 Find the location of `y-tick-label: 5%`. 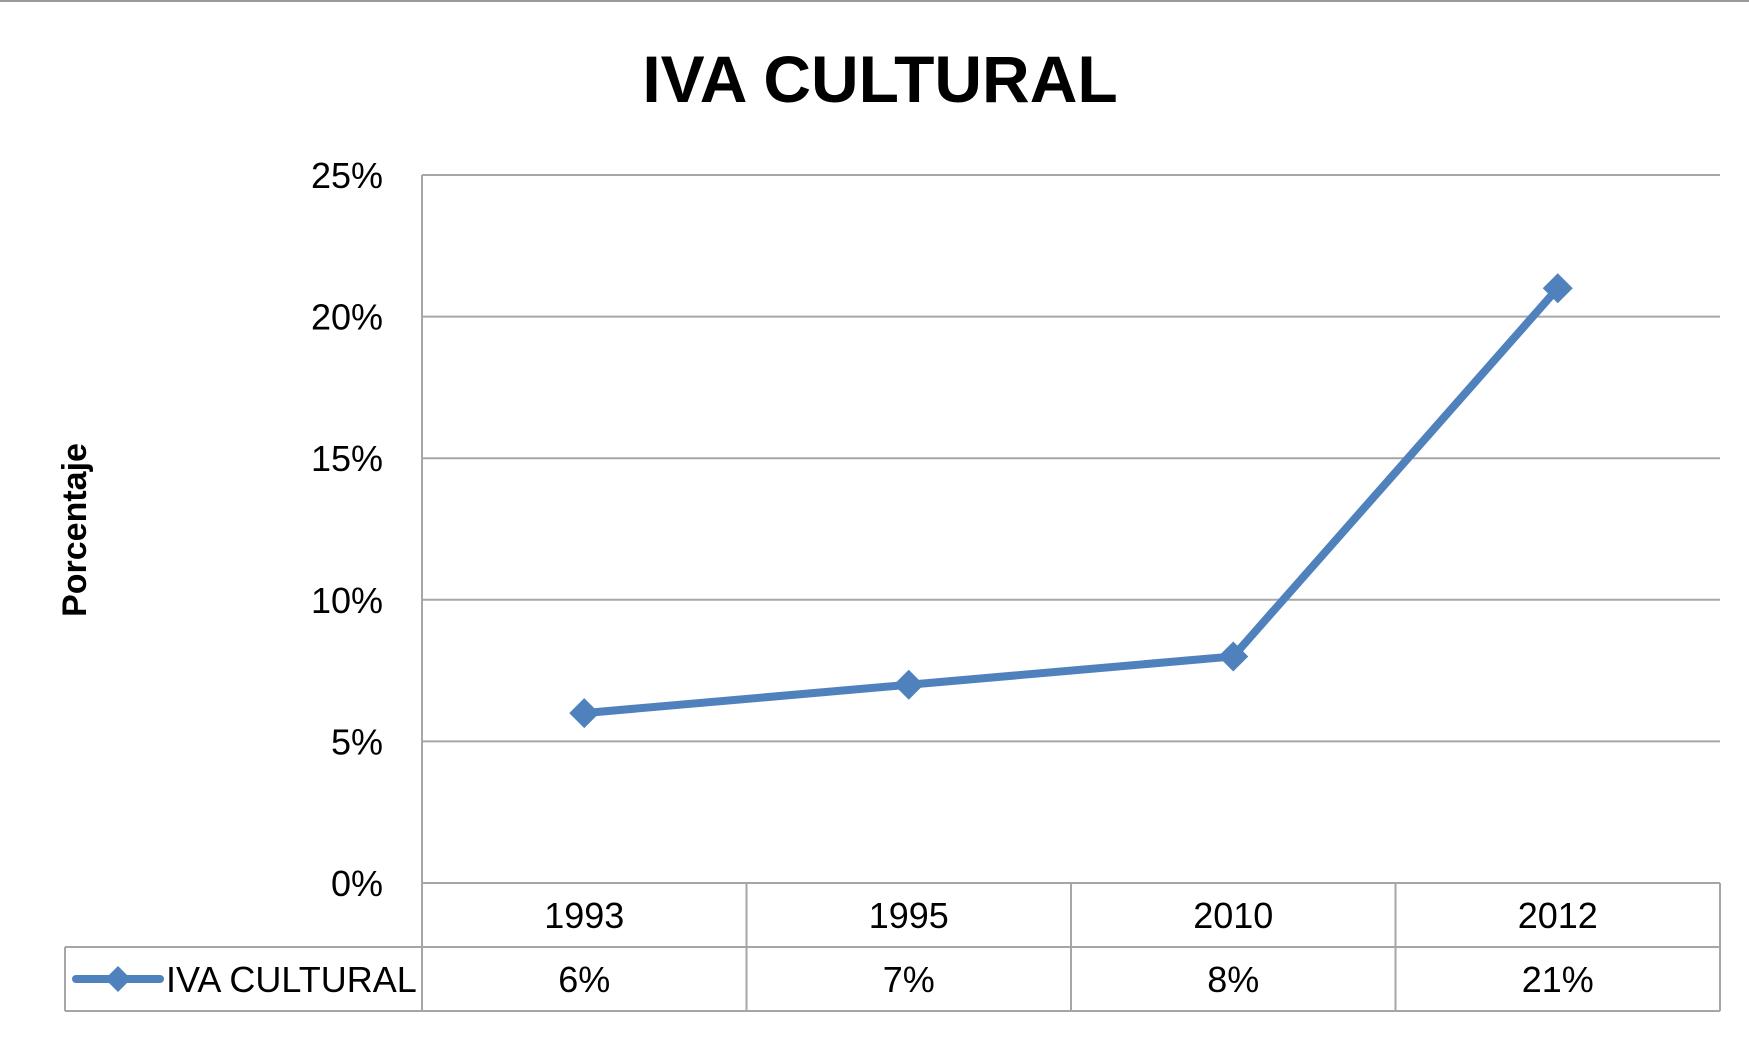

y-tick-label: 5% is located at coordinates (357, 741).